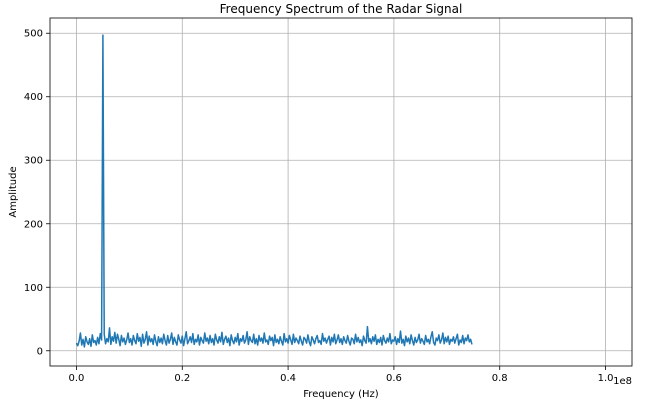 The height and width of the screenshot is (402, 671). What do you see at coordinates (606, 378) in the screenshot?
I see `x-tick-label: 1.0` at bounding box center [606, 378].